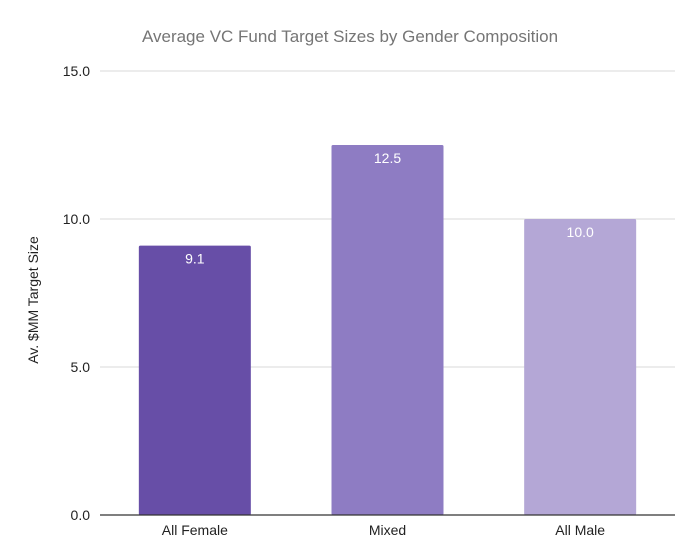 The width and height of the screenshot is (700, 560). Describe the element at coordinates (81, 367) in the screenshot. I see `y-tick-label: 5.0` at that location.